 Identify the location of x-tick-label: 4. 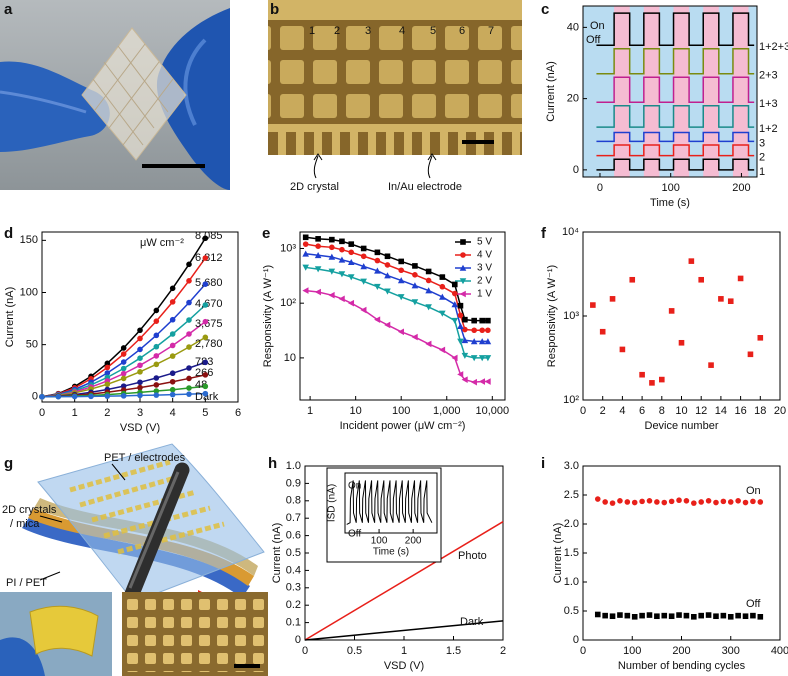
(173, 413).